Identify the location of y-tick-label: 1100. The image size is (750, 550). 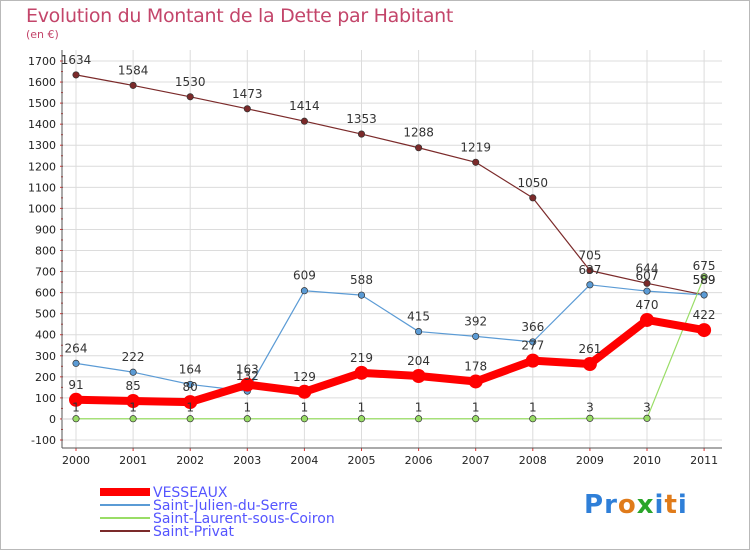
(42, 187).